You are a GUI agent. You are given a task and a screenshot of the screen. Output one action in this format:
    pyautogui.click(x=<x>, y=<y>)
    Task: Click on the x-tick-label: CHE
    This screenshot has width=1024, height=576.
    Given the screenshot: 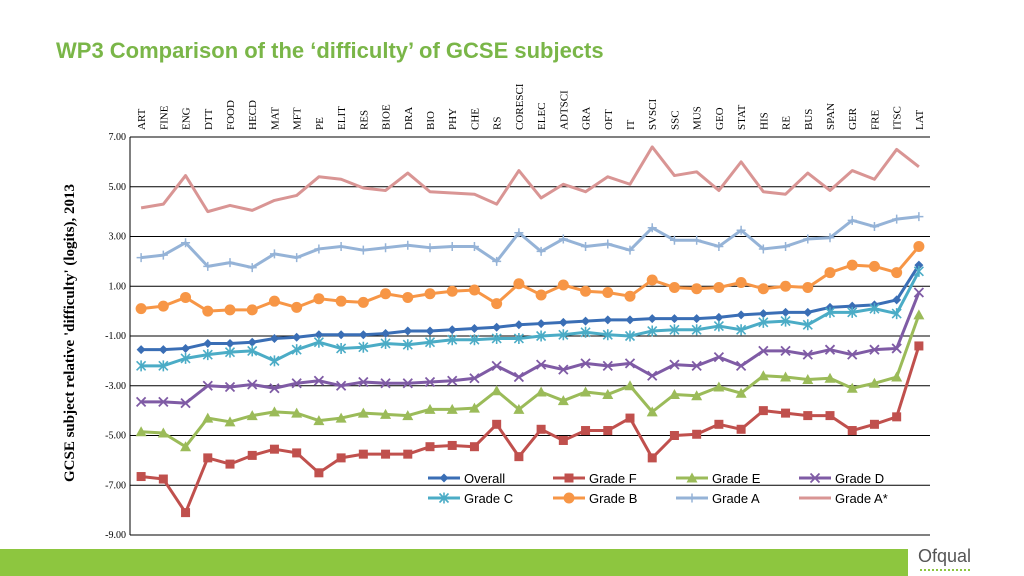 What is the action you would take?
    pyautogui.click(x=475, y=119)
    